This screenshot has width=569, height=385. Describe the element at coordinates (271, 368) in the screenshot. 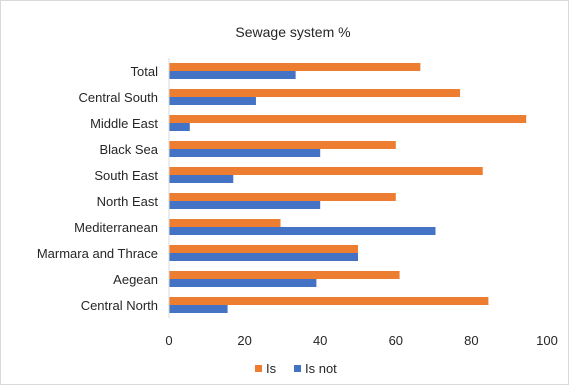

I see `legend-label-is: Is` at that location.